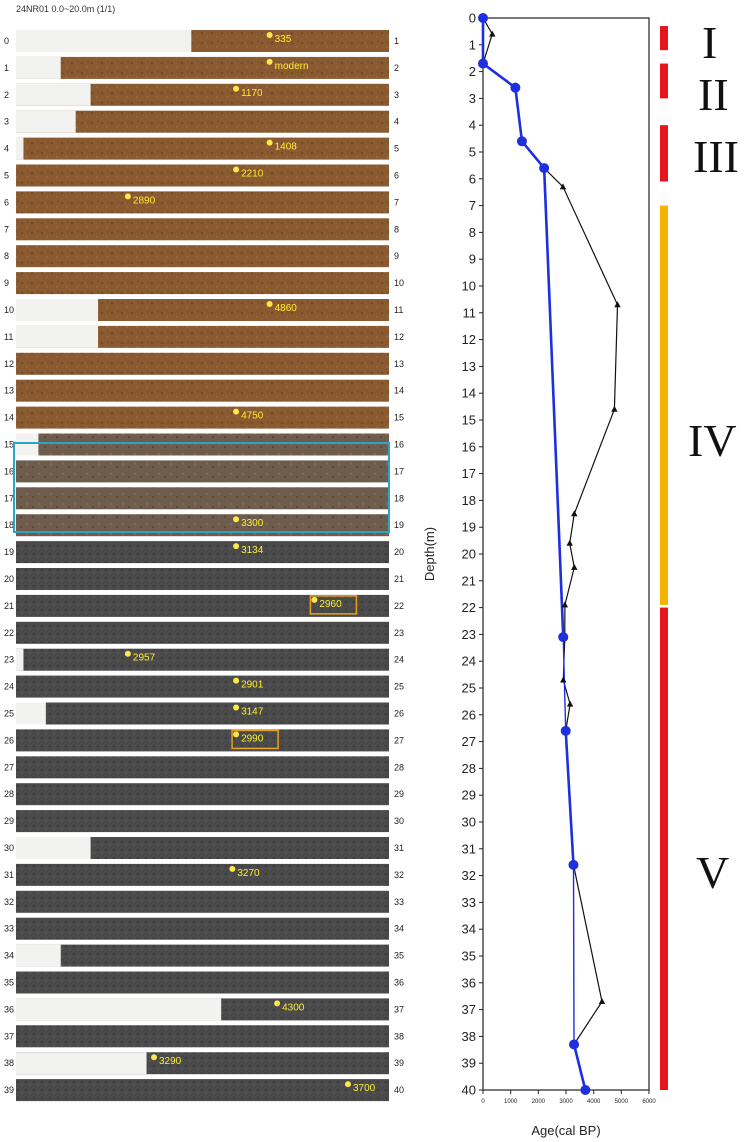 Image resolution: width=746 pixels, height=1142 pixels. What do you see at coordinates (144, 200) in the screenshot?
I see `sample-age-label: 2890` at bounding box center [144, 200].